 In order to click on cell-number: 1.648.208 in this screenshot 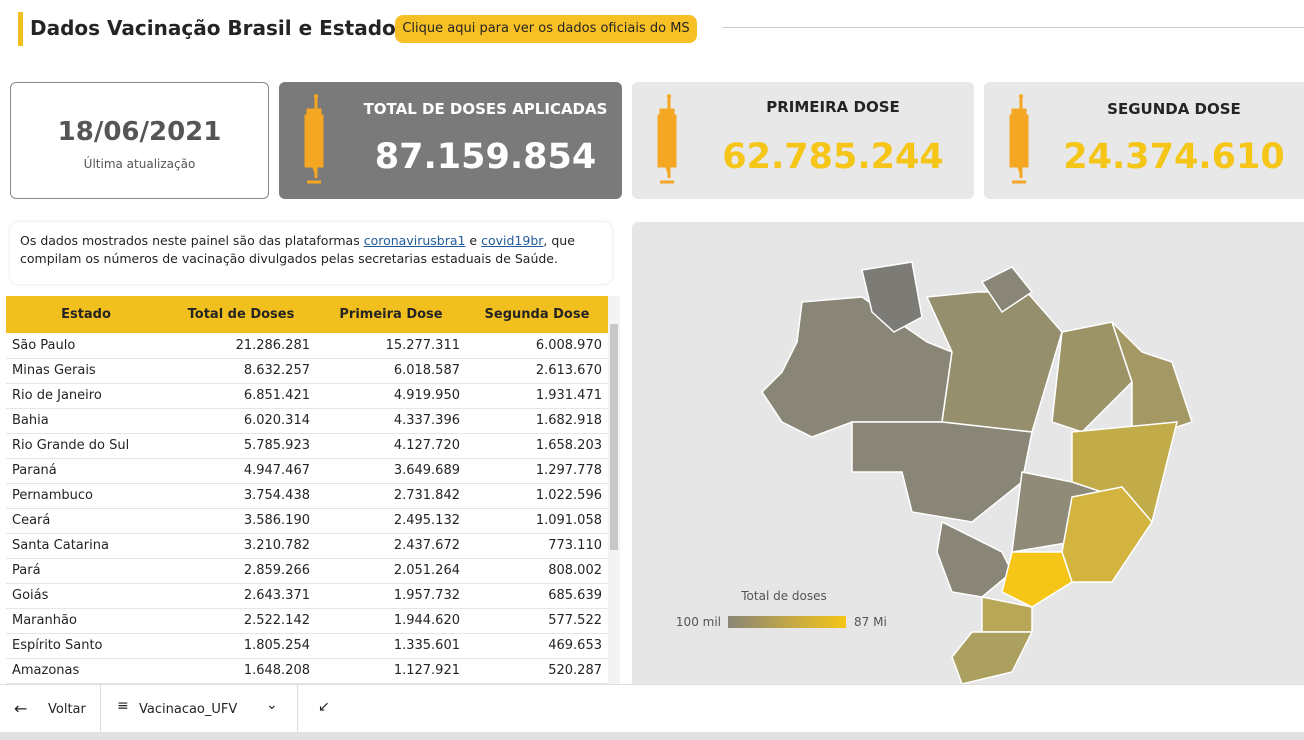, I will do `click(241, 671)`.